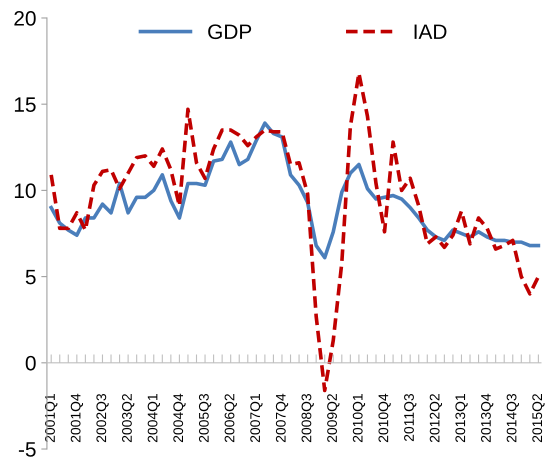 The height and width of the screenshot is (467, 552). What do you see at coordinates (333, 418) in the screenshot?
I see `x-tick-label: 2009Q2` at bounding box center [333, 418].